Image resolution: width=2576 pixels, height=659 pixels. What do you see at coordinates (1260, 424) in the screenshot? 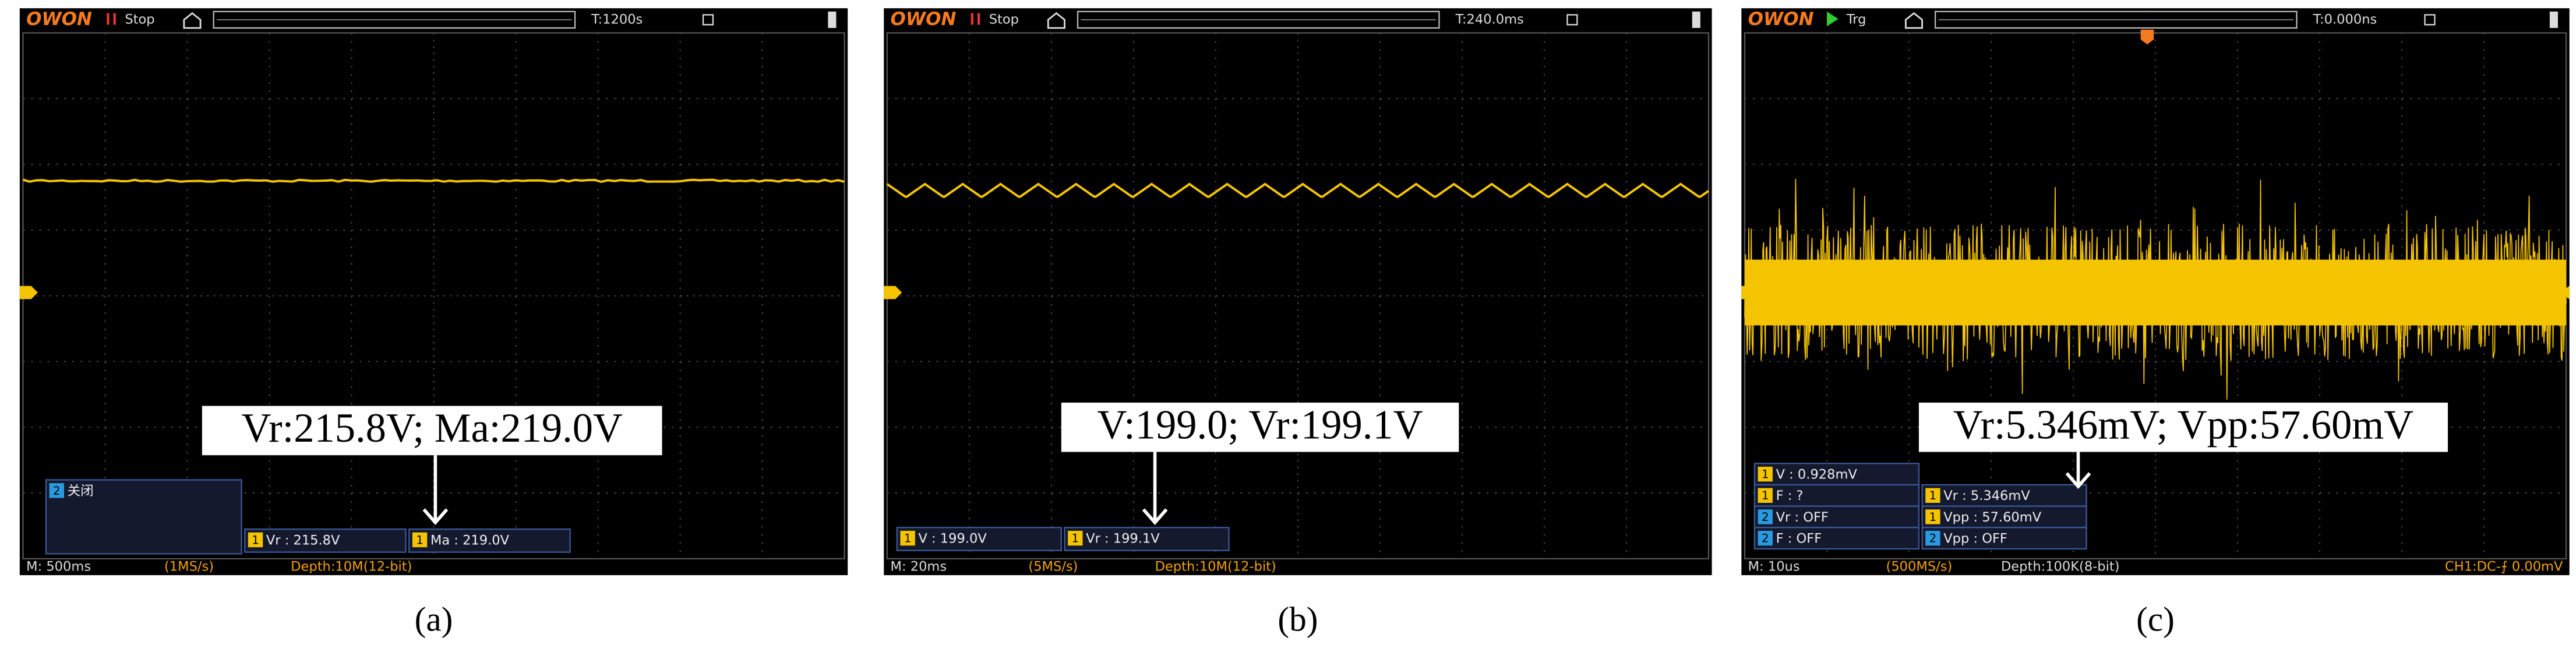
I see `annotation: V:199.0; Vr:199.1V` at bounding box center [1260, 424].